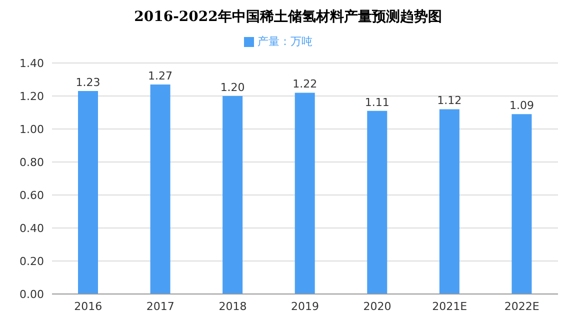  Describe the element at coordinates (305, 84) in the screenshot. I see `data-label: 1.22` at that location.